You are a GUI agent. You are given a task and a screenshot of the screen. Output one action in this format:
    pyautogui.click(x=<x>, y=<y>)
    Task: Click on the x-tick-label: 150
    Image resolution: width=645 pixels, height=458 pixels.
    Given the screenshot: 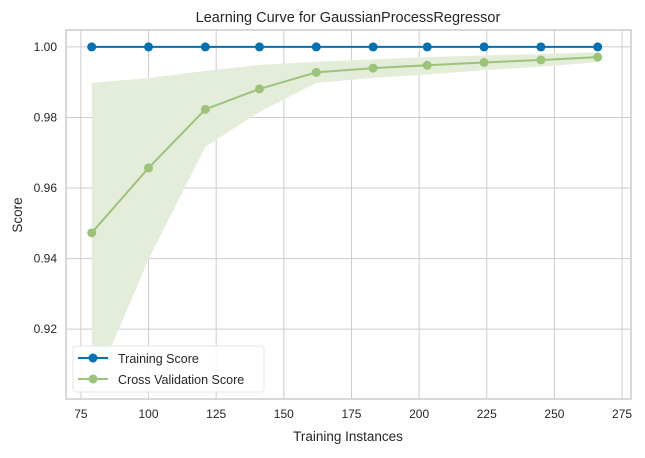 What is the action you would take?
    pyautogui.click(x=284, y=414)
    